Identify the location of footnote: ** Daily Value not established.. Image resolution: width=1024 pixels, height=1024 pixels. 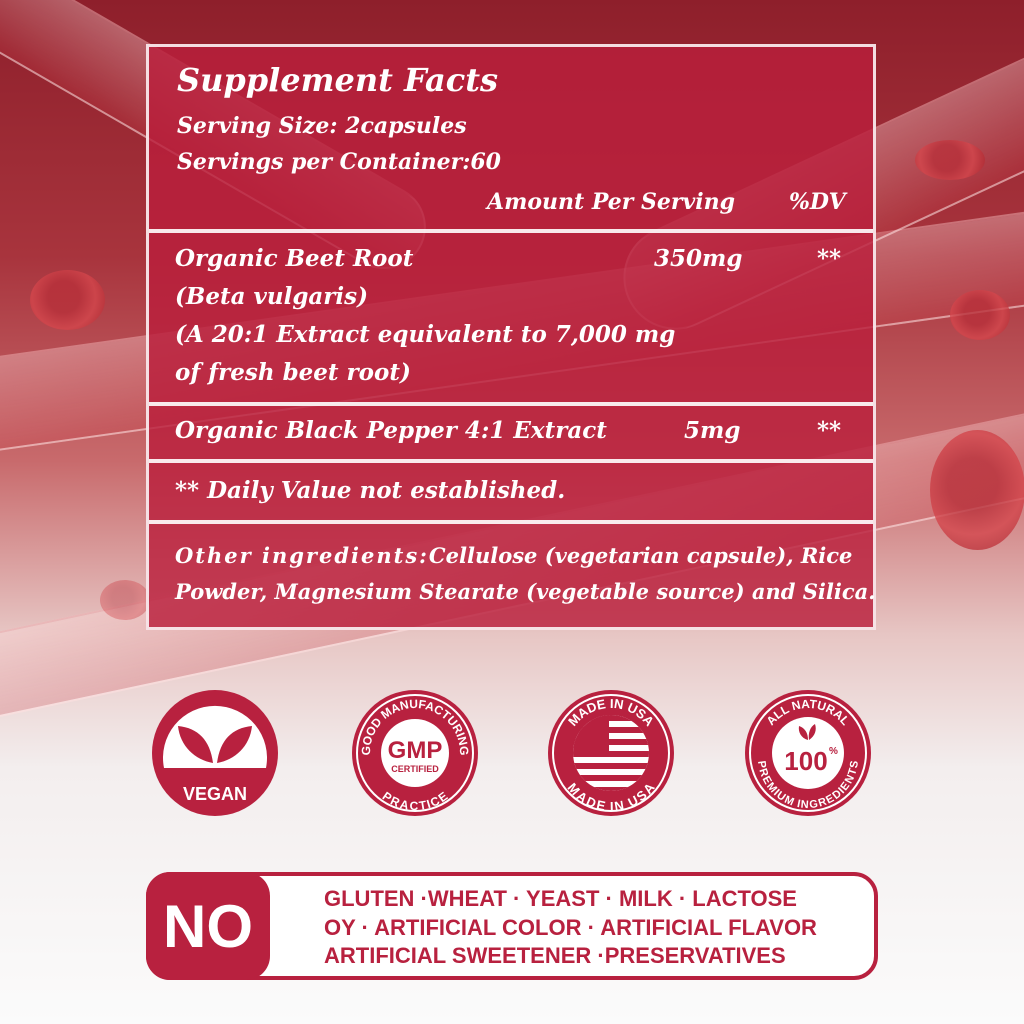
(370, 490).